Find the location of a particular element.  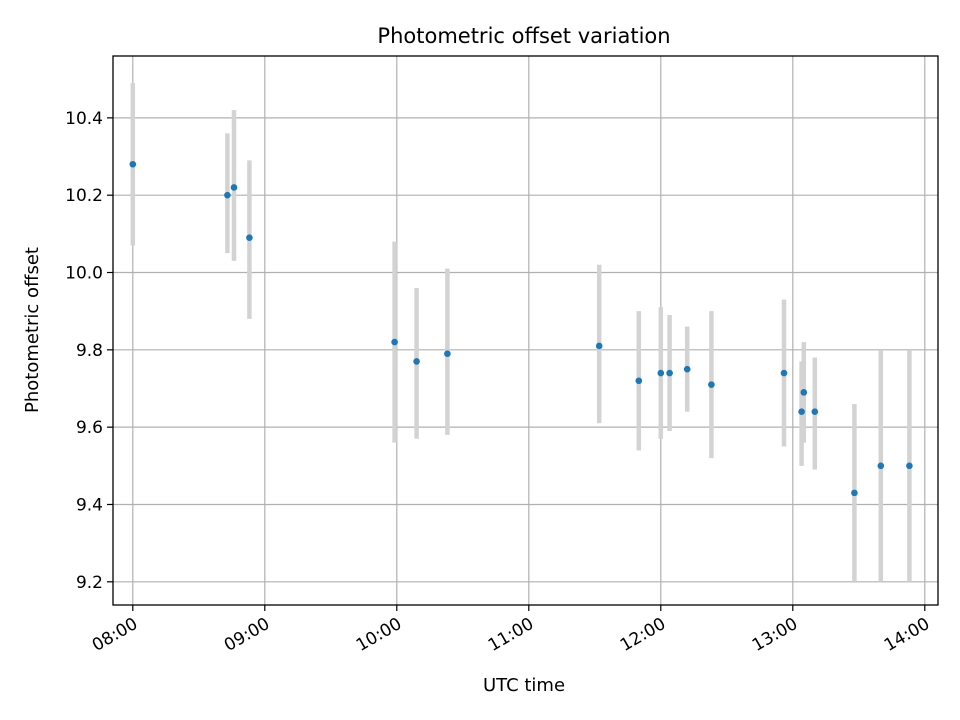

y-axis-ticks: 9.2 9.4 9.6 9.8 10.0 10.2 10.4 is located at coordinates (89, 351).